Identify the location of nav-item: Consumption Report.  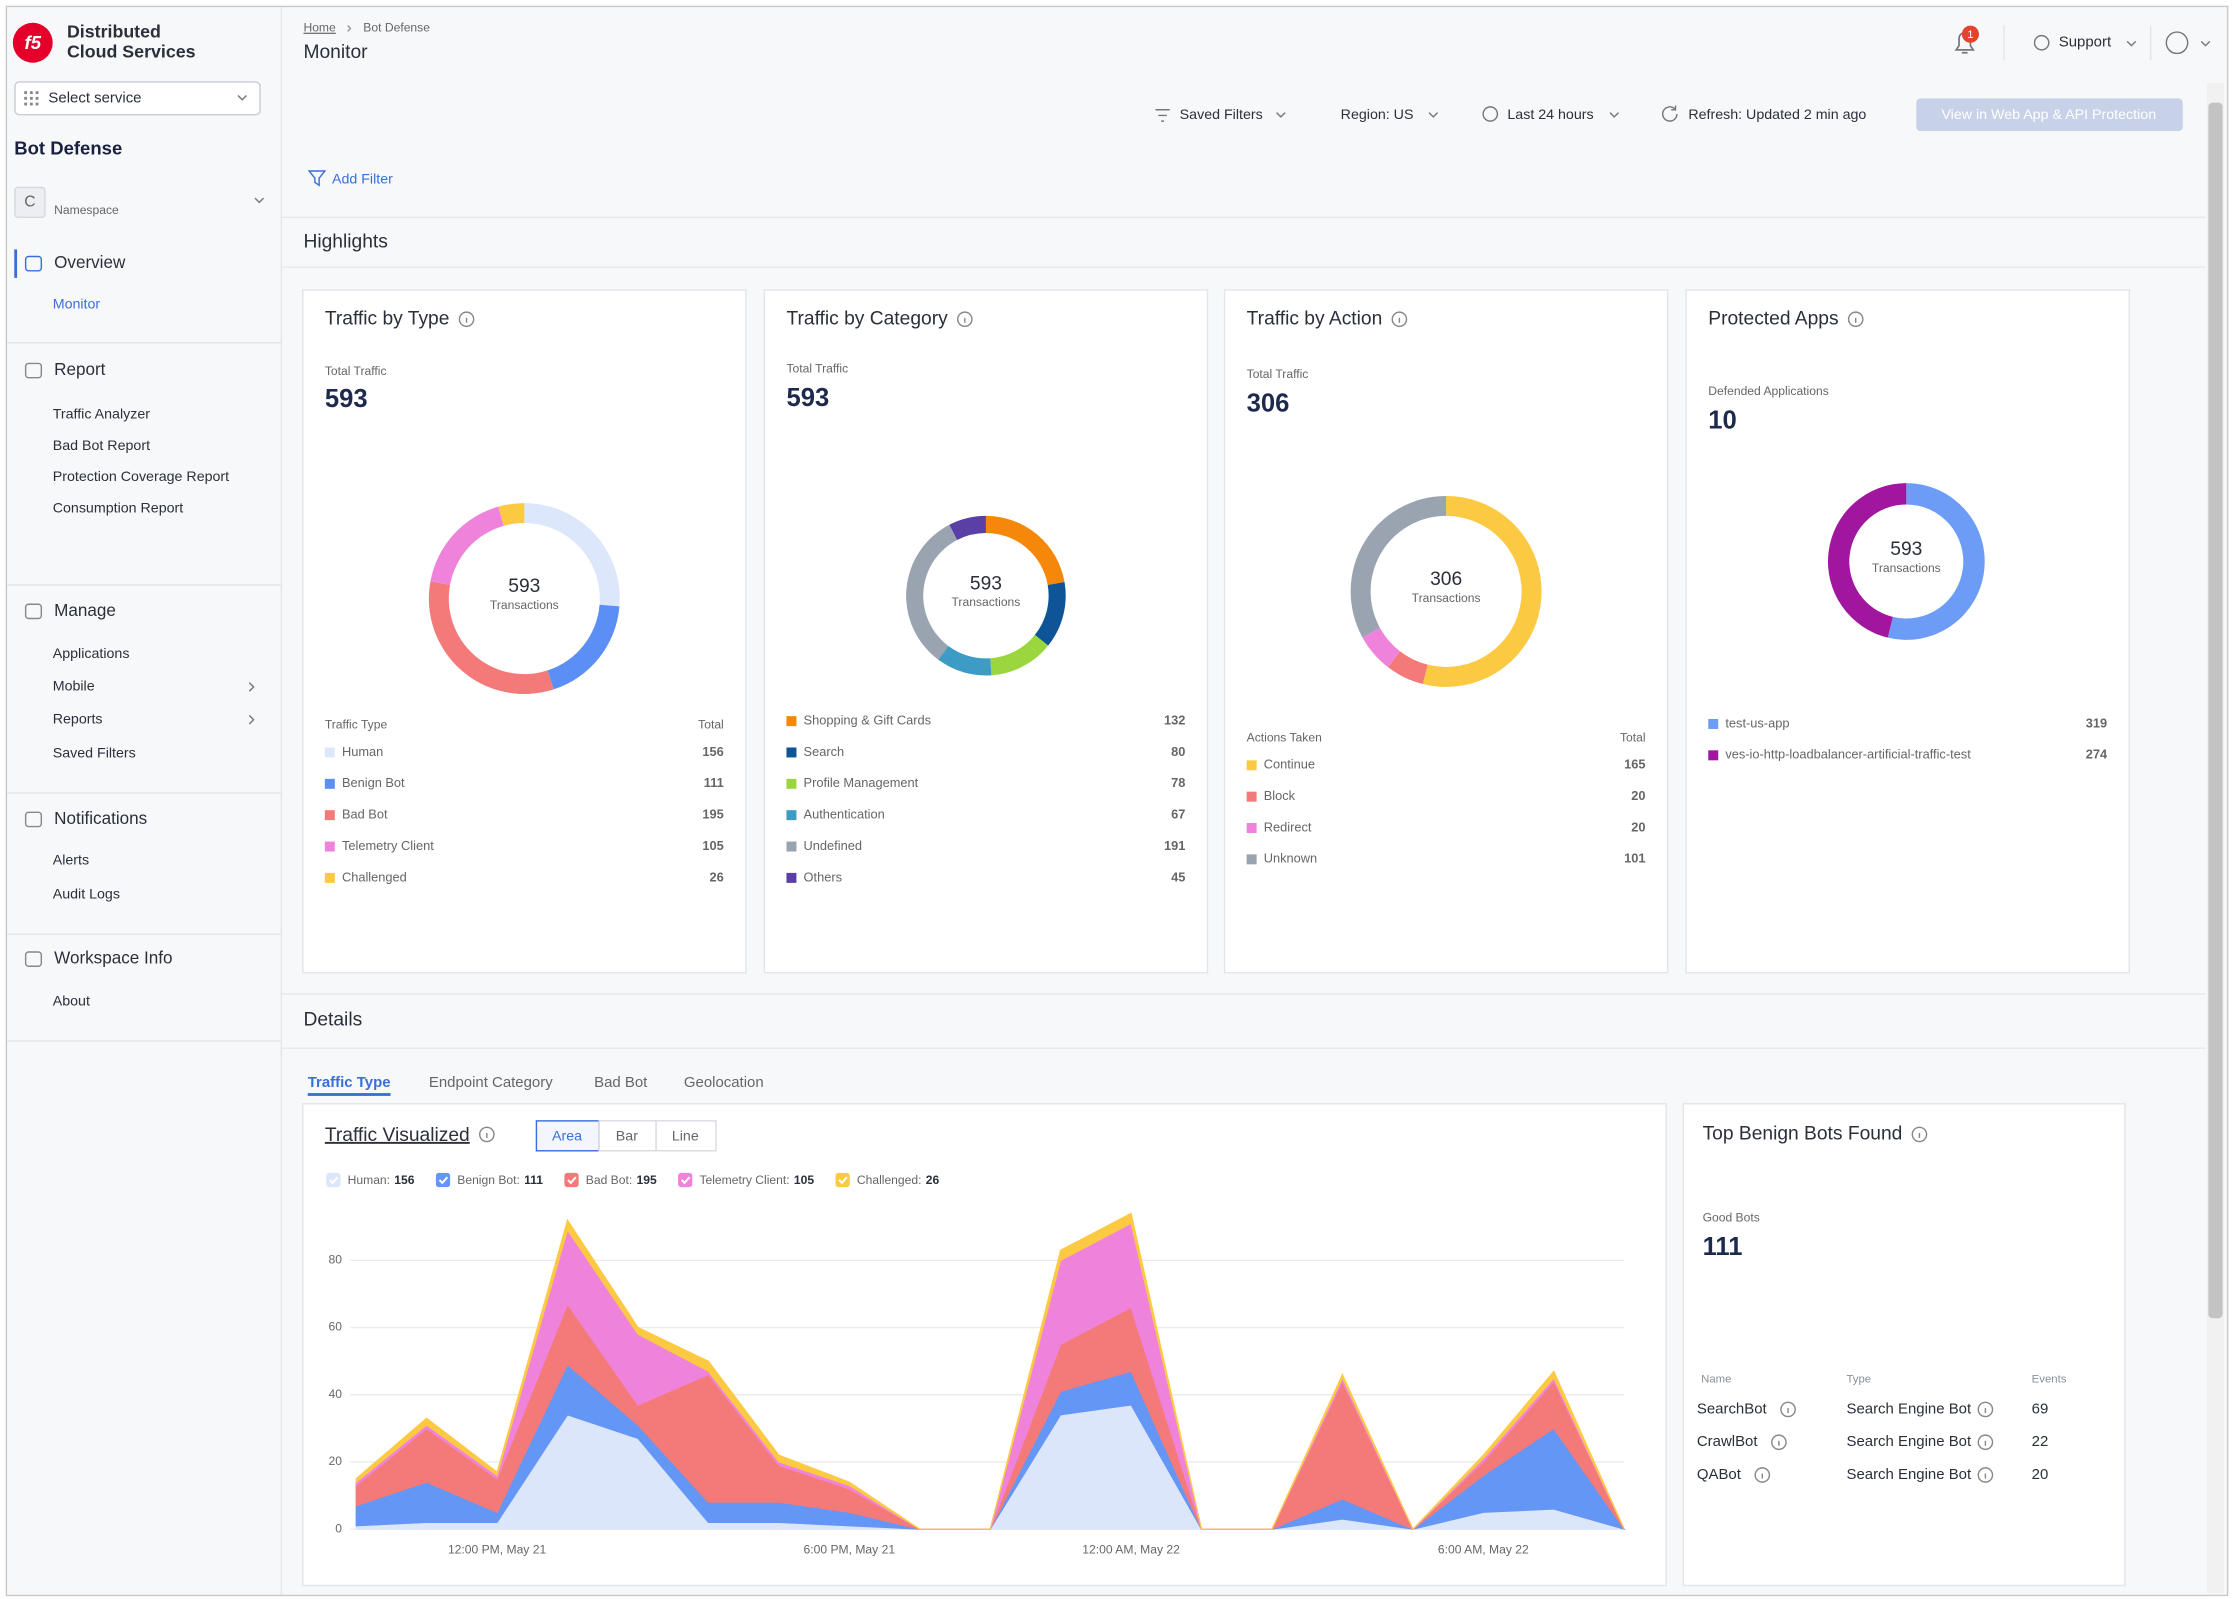
(118, 509).